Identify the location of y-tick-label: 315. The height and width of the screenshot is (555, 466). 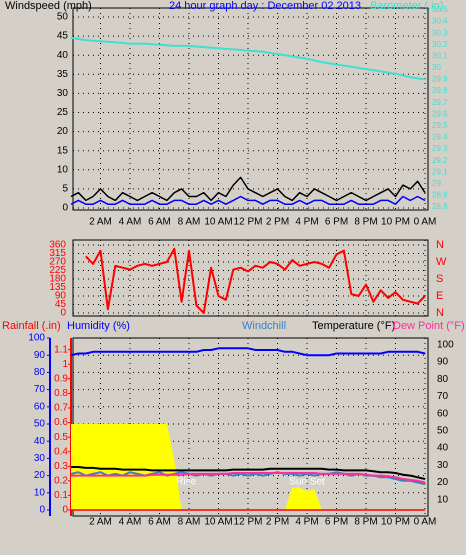
(57, 253).